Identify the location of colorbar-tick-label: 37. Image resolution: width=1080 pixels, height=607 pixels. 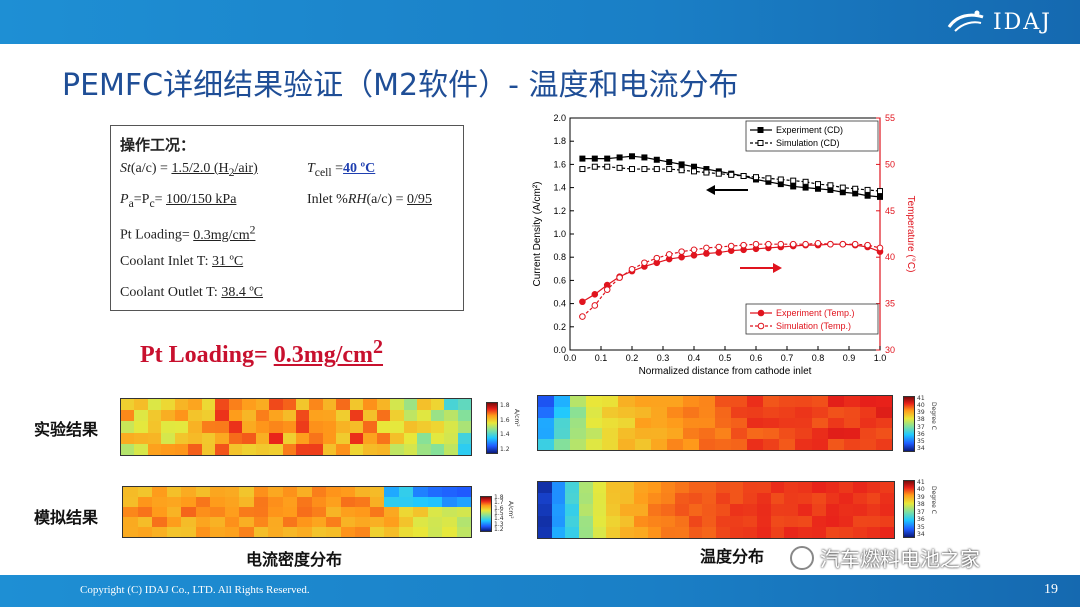
(921, 512).